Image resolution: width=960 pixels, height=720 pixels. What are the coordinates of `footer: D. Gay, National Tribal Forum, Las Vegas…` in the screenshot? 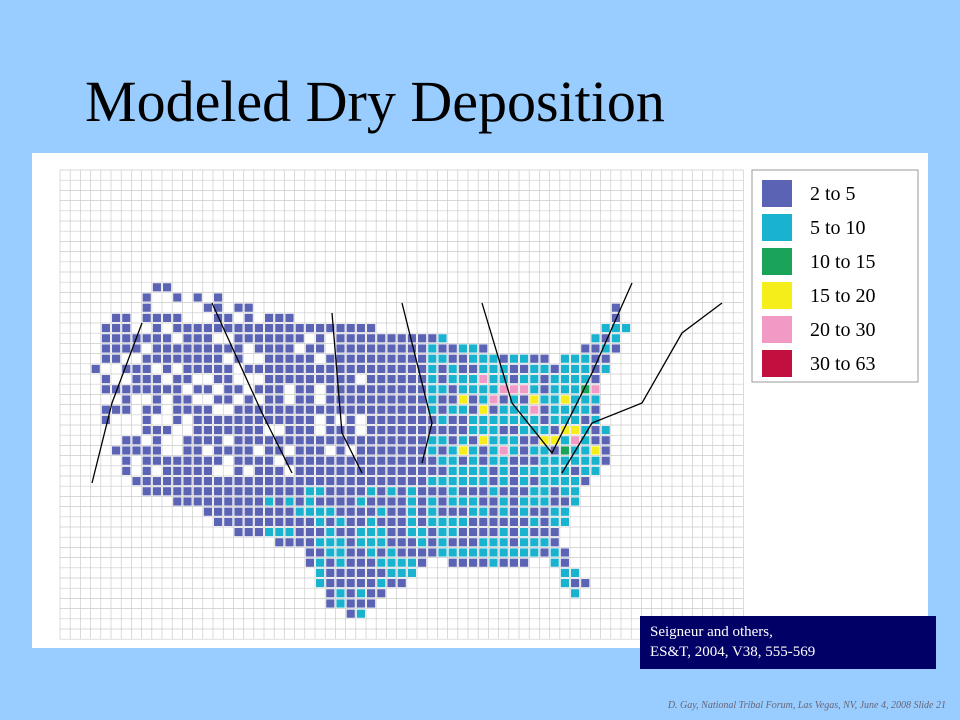 It's located at (806, 705).